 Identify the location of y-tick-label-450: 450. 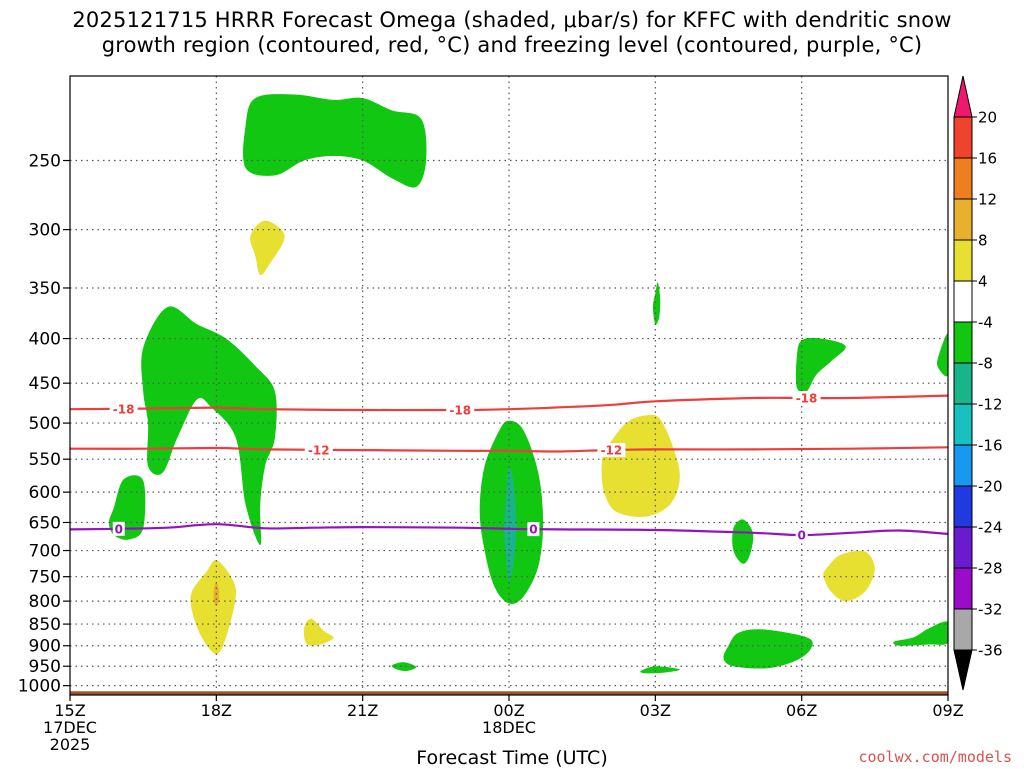
(45, 384).